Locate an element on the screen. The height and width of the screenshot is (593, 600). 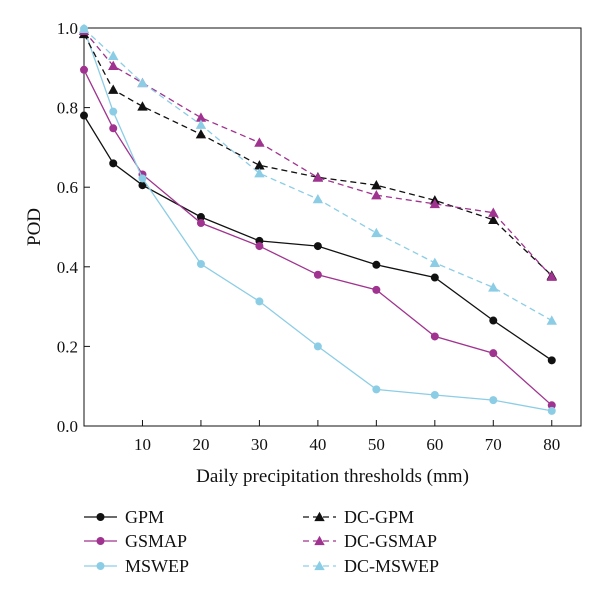
y-tick-label: 0.4 is located at coordinates (68, 267).